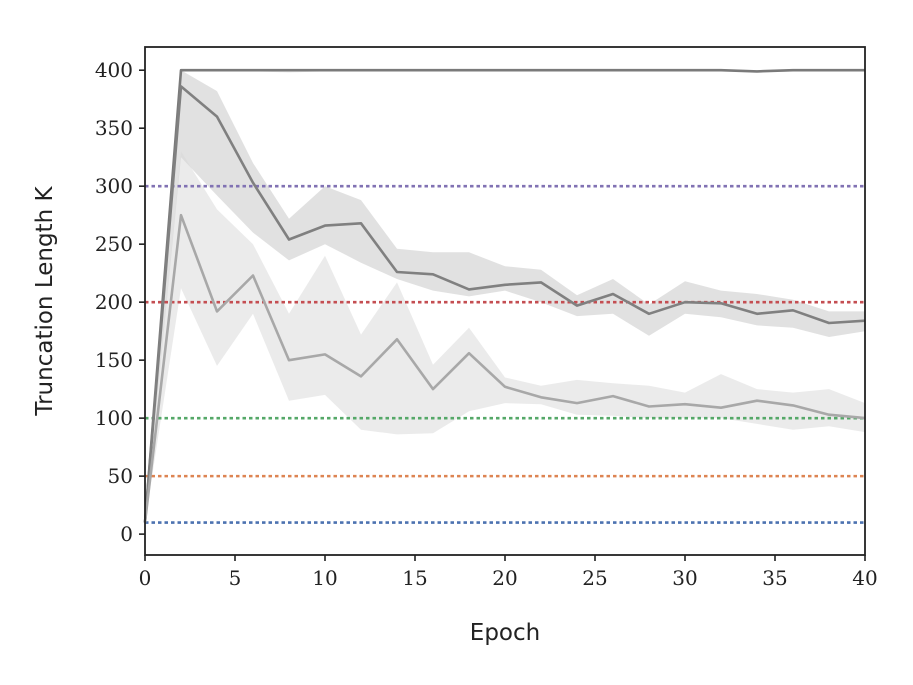 The width and height of the screenshot is (913, 685). Describe the element at coordinates (114, 418) in the screenshot. I see `y-tick-label: 100` at that location.